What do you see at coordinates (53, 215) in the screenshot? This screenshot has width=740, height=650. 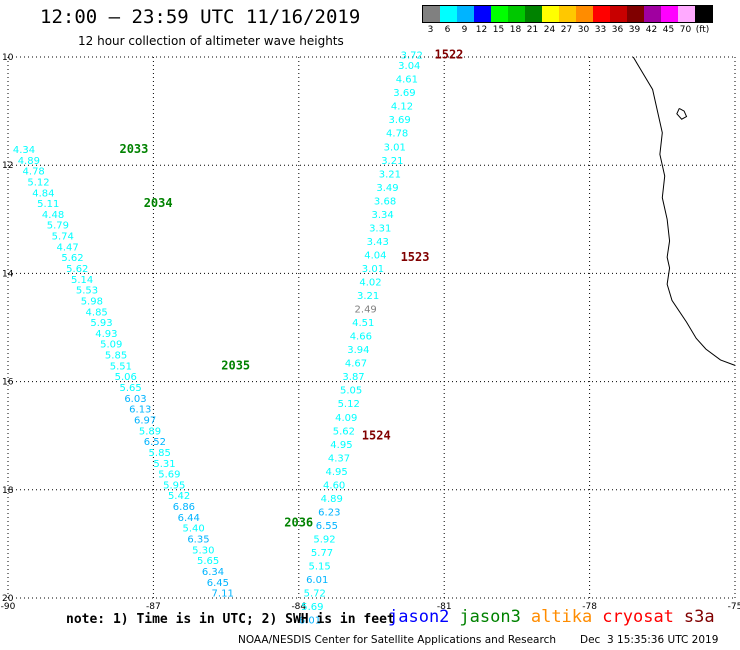 I see `wave-height-value: 4.48` at bounding box center [53, 215].